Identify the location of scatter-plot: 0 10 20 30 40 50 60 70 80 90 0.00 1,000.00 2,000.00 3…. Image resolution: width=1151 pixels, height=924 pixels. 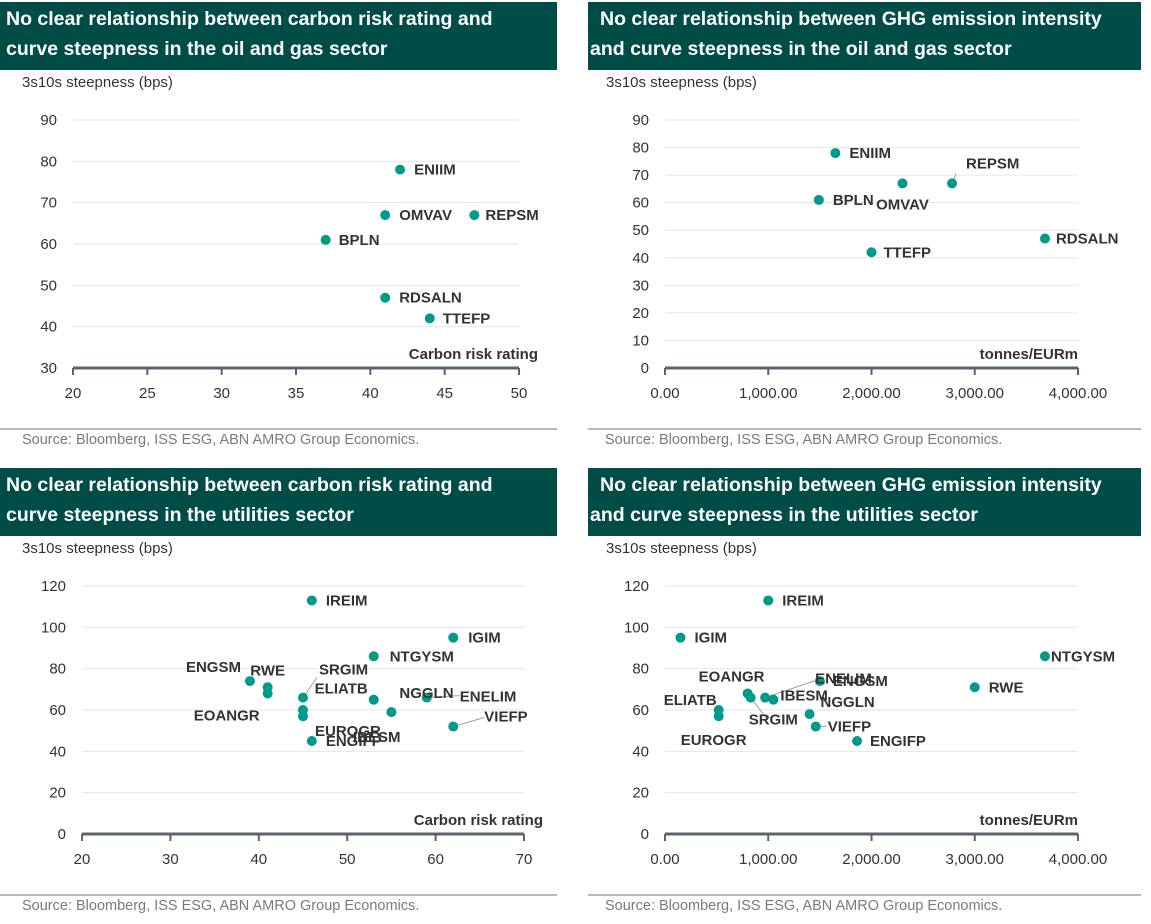
(875, 257).